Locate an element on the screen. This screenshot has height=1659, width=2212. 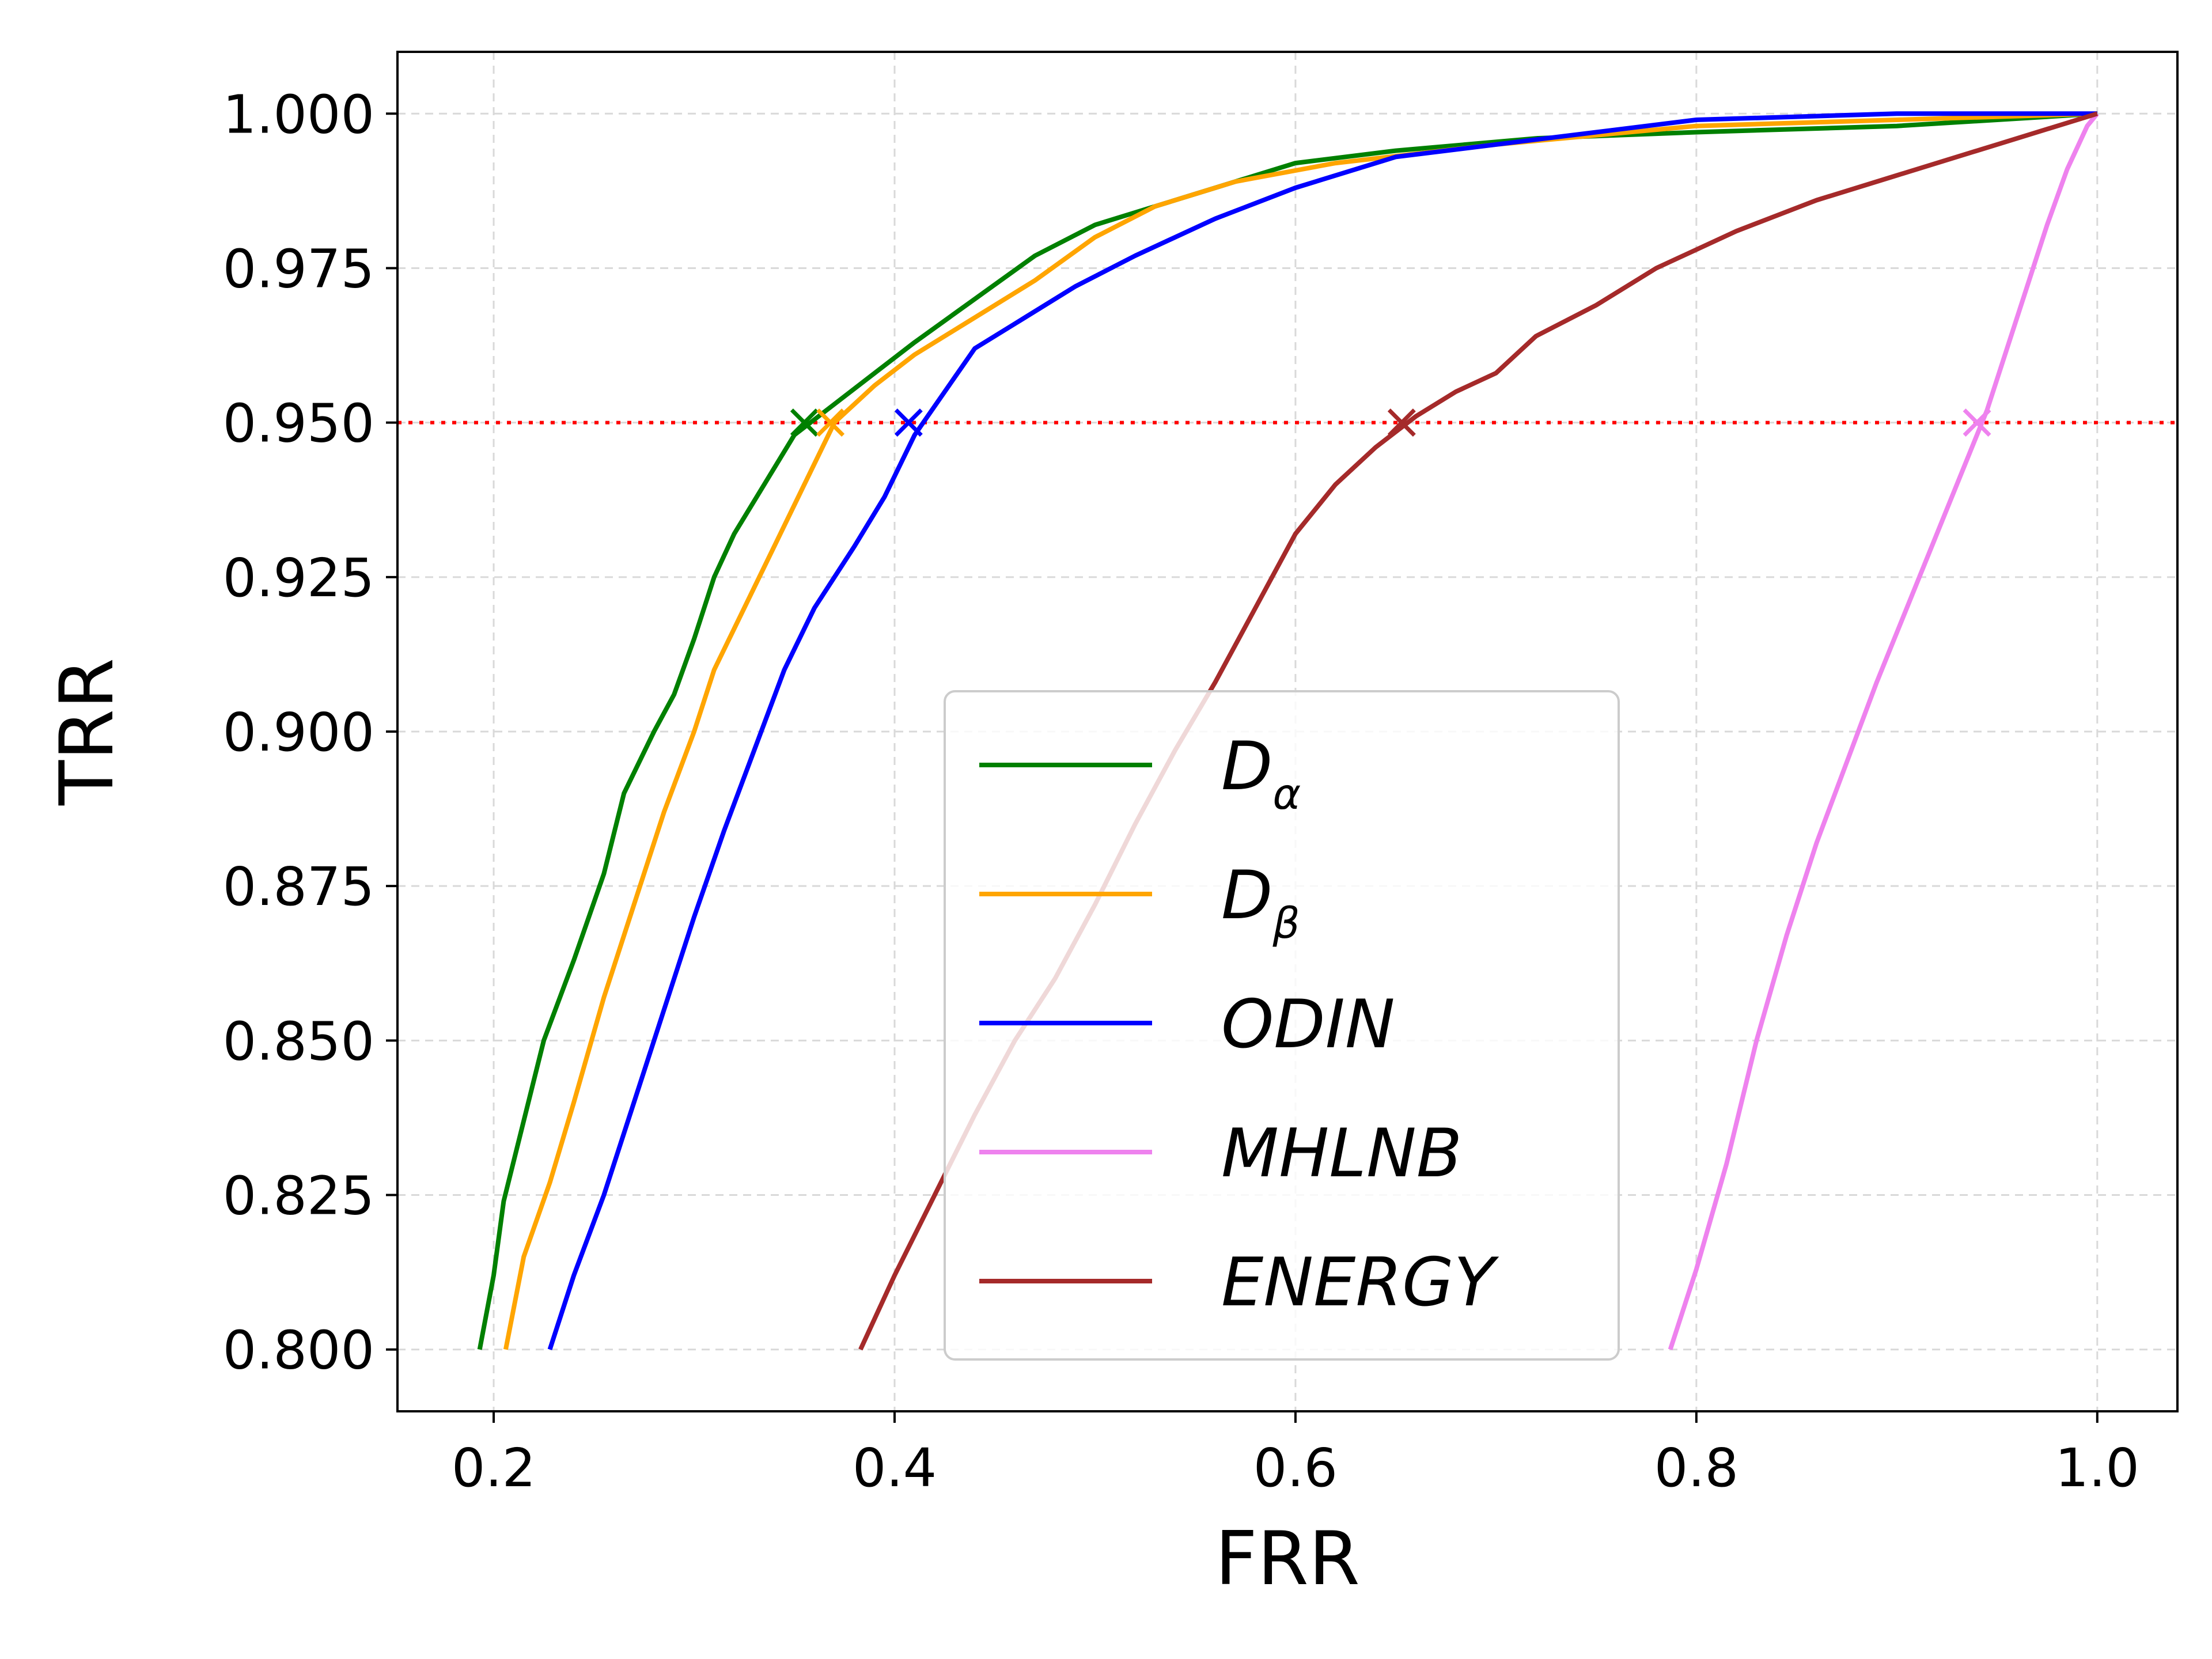
legend-label-subscript: α is located at coordinates (1286, 794).